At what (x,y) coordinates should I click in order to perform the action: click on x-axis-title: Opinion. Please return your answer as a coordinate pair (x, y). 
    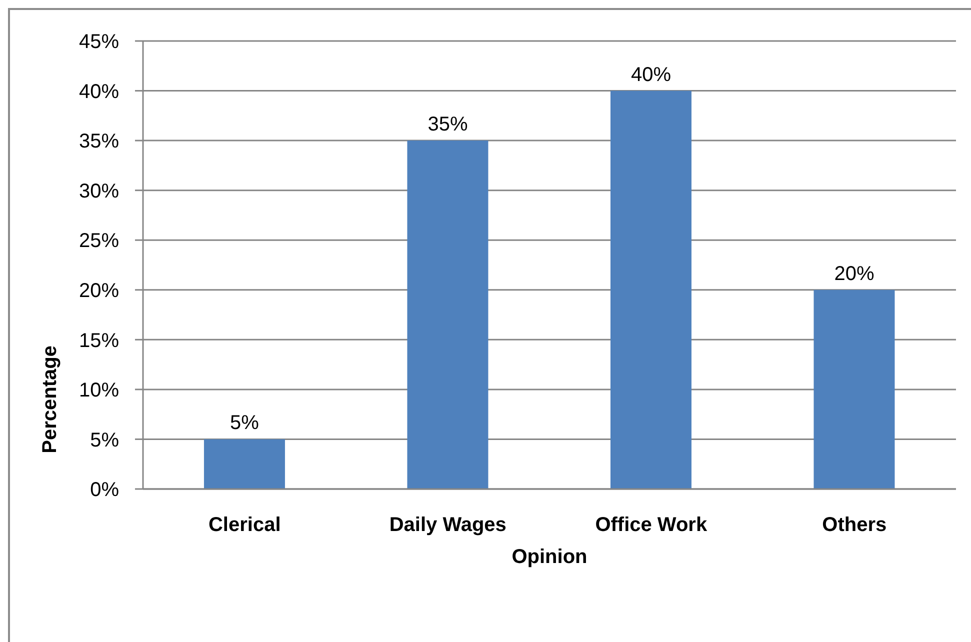
    Looking at the image, I should click on (550, 557).